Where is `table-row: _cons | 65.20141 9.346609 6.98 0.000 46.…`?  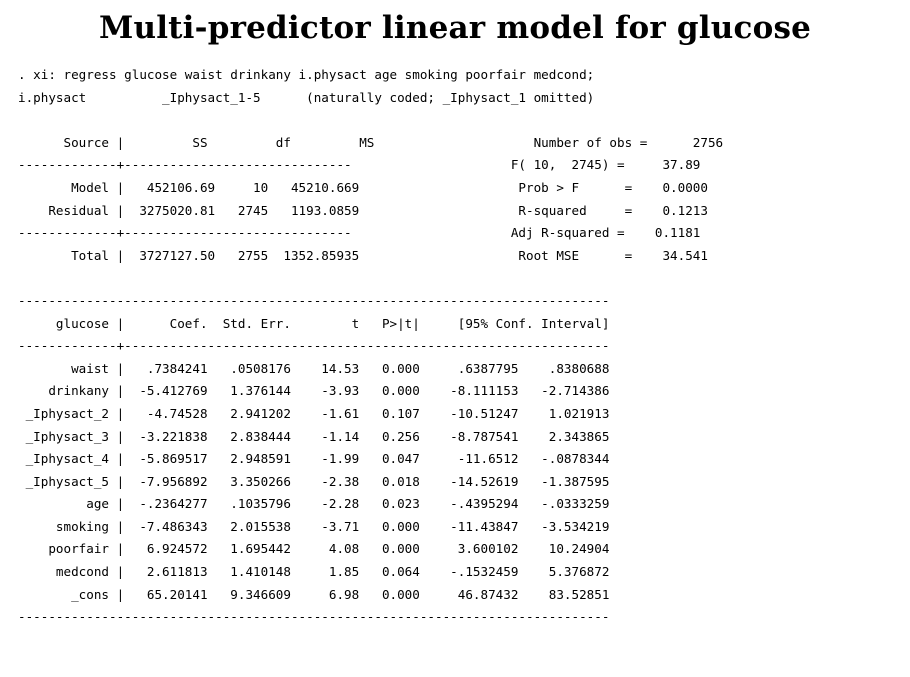
table-row: _cons | 65.20141 9.346609 6.98 0.000 46.… is located at coordinates (314, 594).